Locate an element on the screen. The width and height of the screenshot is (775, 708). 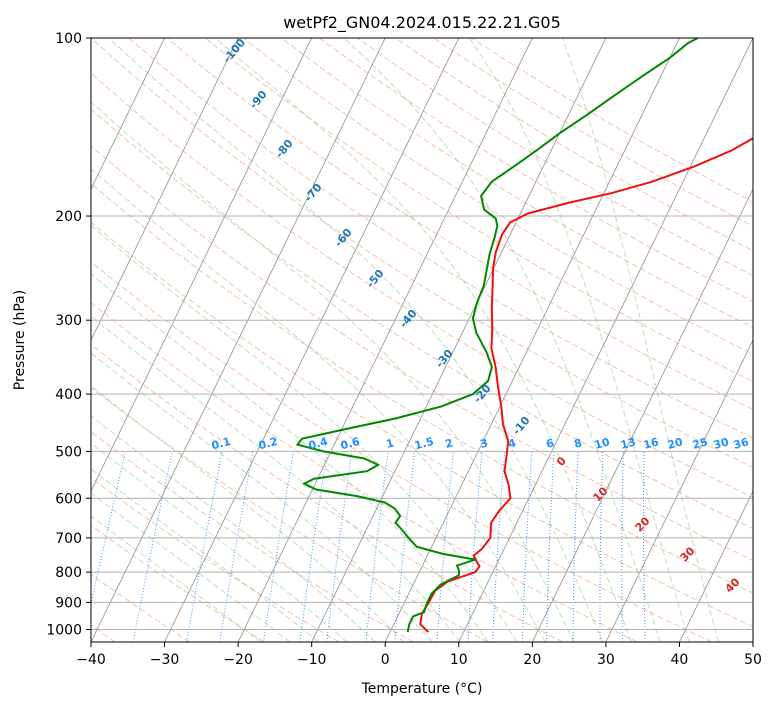
y-axis-title: Pressure (hPa) is located at coordinates (20, 340).